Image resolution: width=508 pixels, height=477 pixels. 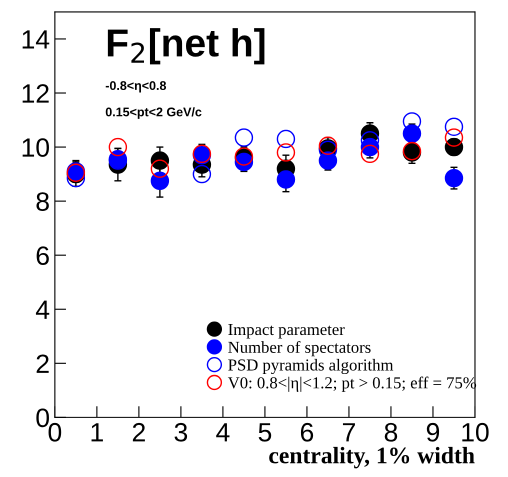 I want to click on x-tick-label: 9, so click(x=433, y=432).